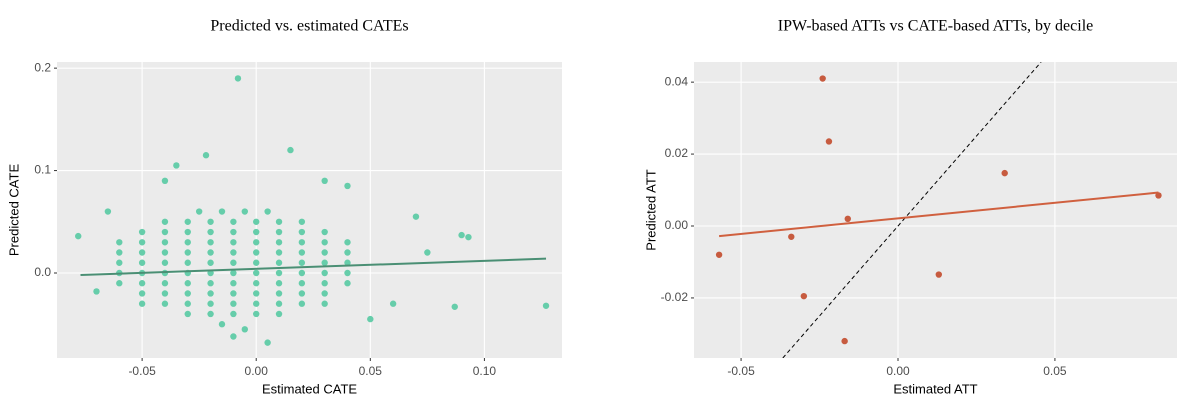 This screenshot has width=1184, height=401. I want to click on y-tick-label: 0.02, so click(677, 153).